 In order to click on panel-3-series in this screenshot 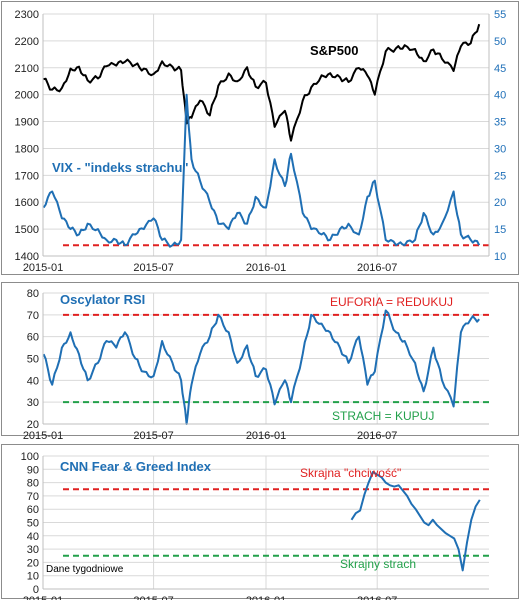, I will do `click(415, 521)`.